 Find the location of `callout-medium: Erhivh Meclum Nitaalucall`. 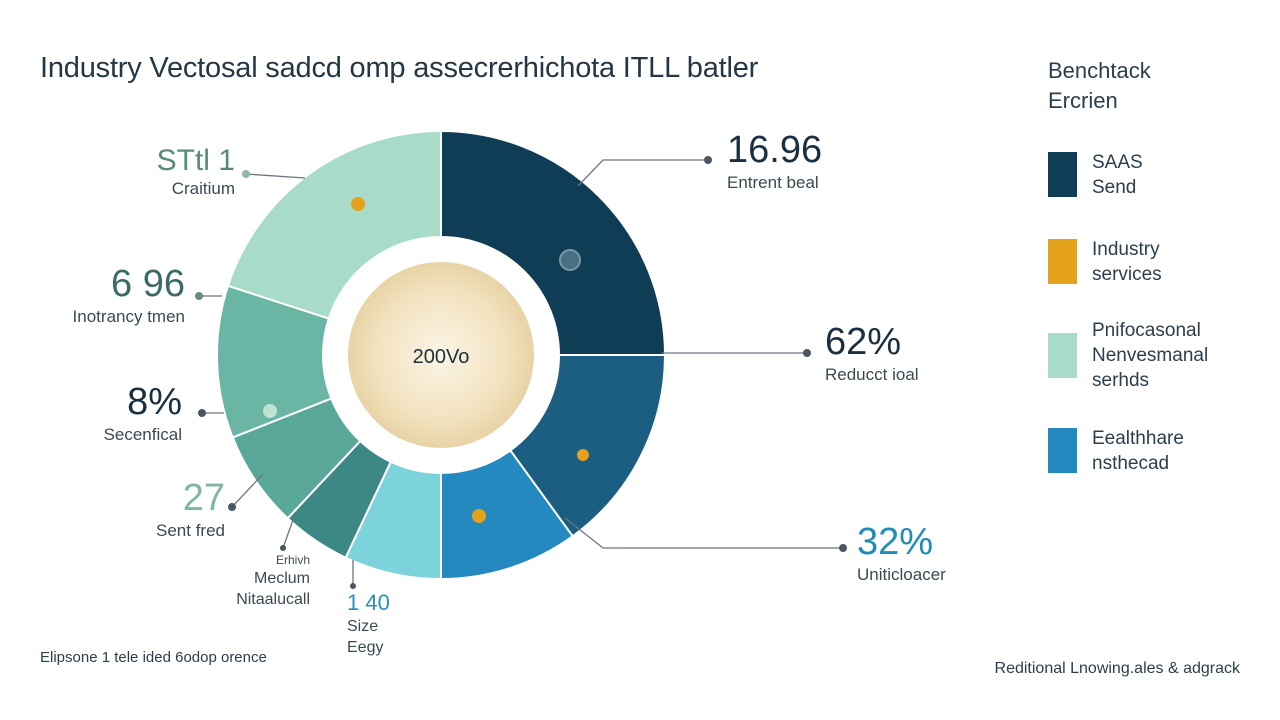

callout-medium: Erhivh Meclum Nitaalucall is located at coordinates (273, 581).